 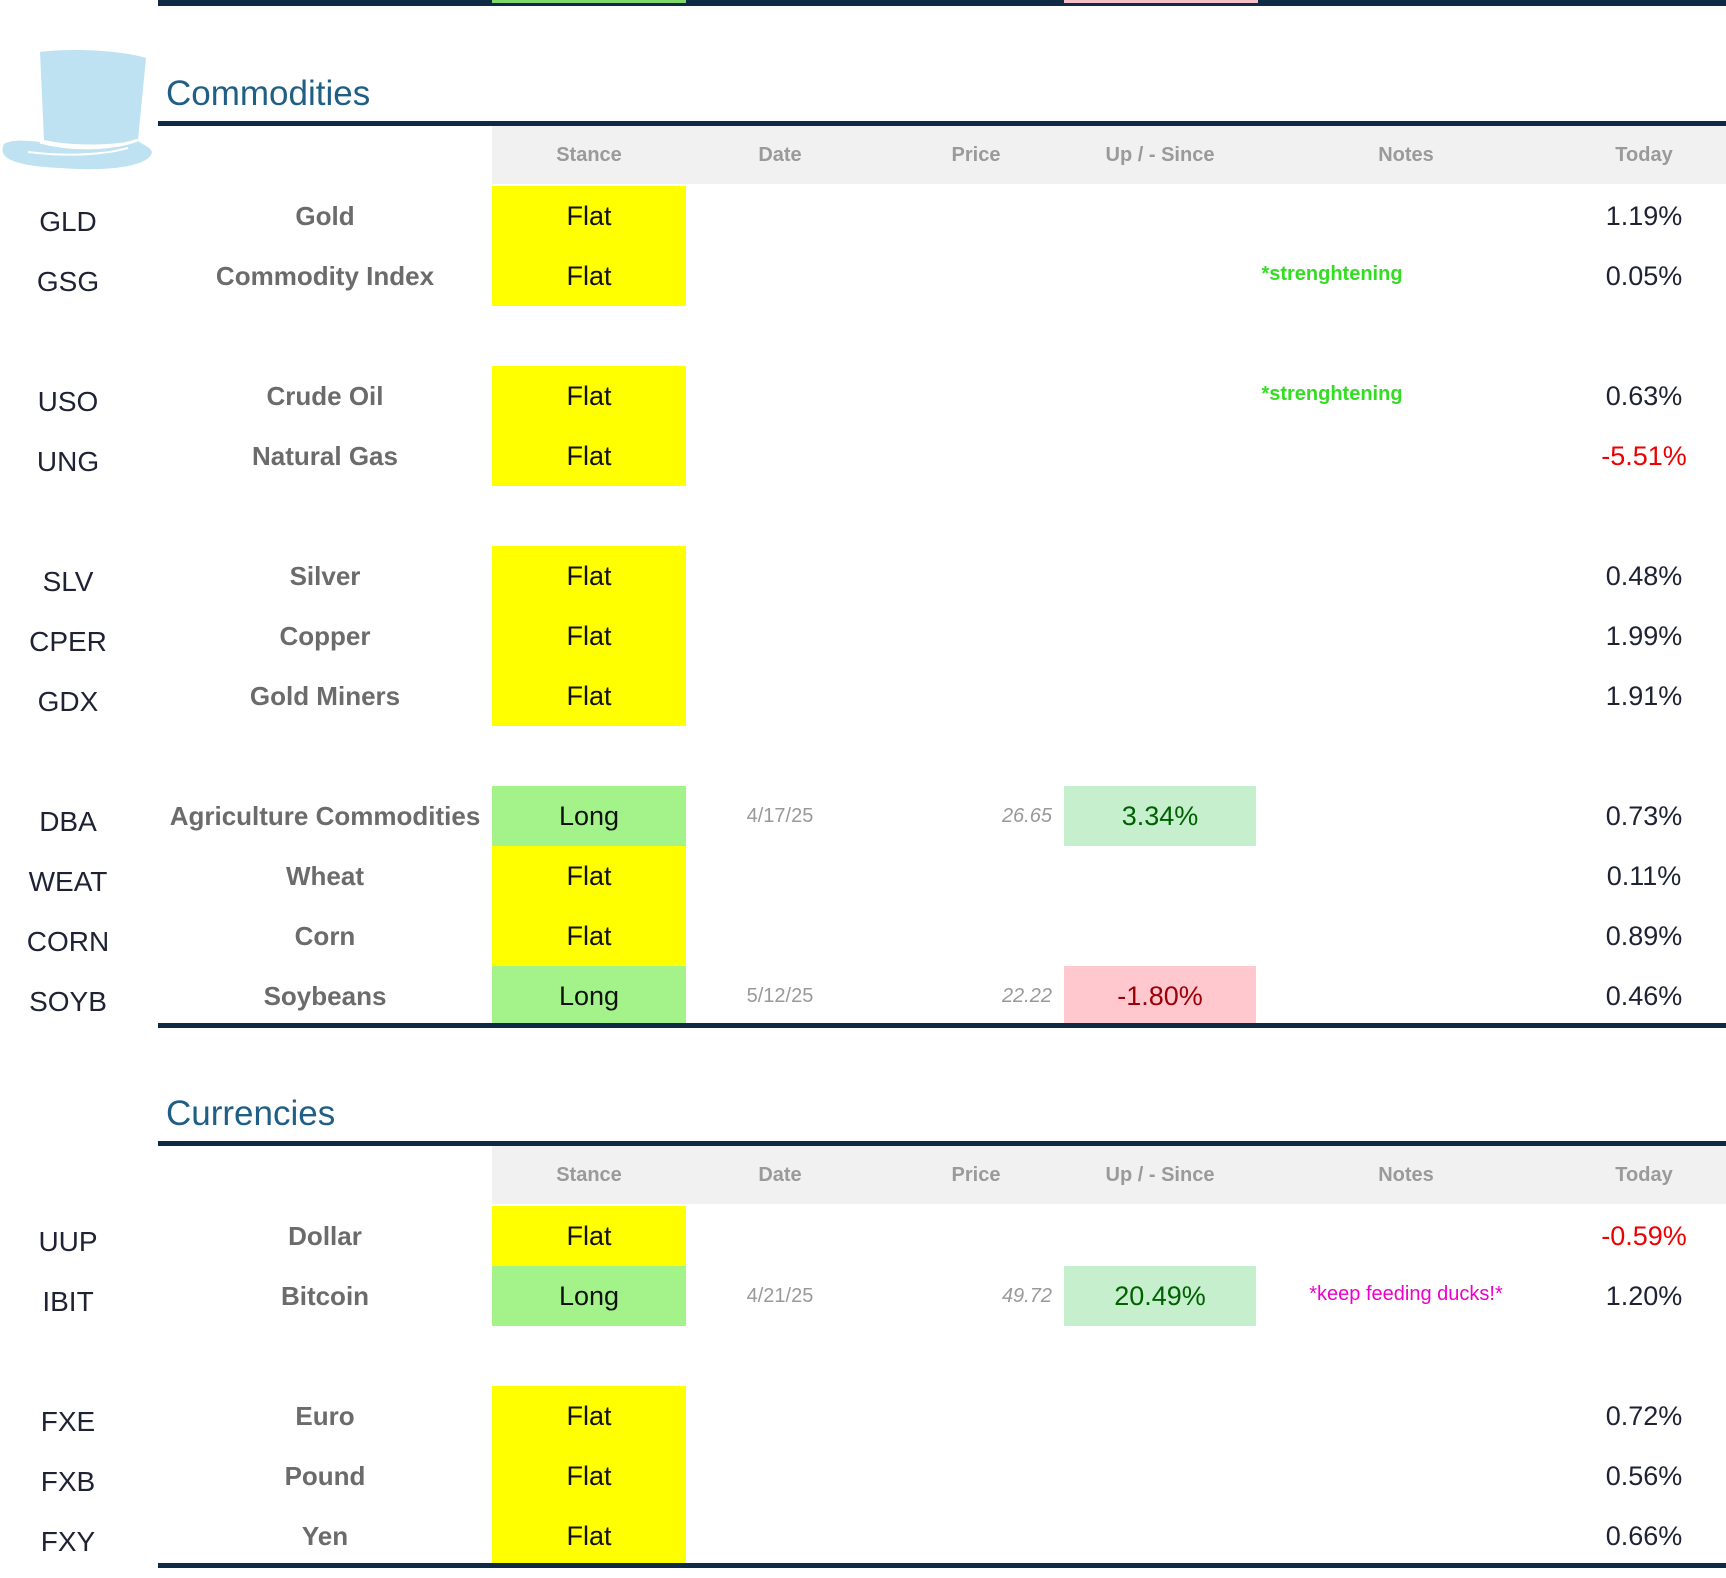 I want to click on table-row: GDX Gold Miners Flat 1.91%, so click(x=863, y=696).